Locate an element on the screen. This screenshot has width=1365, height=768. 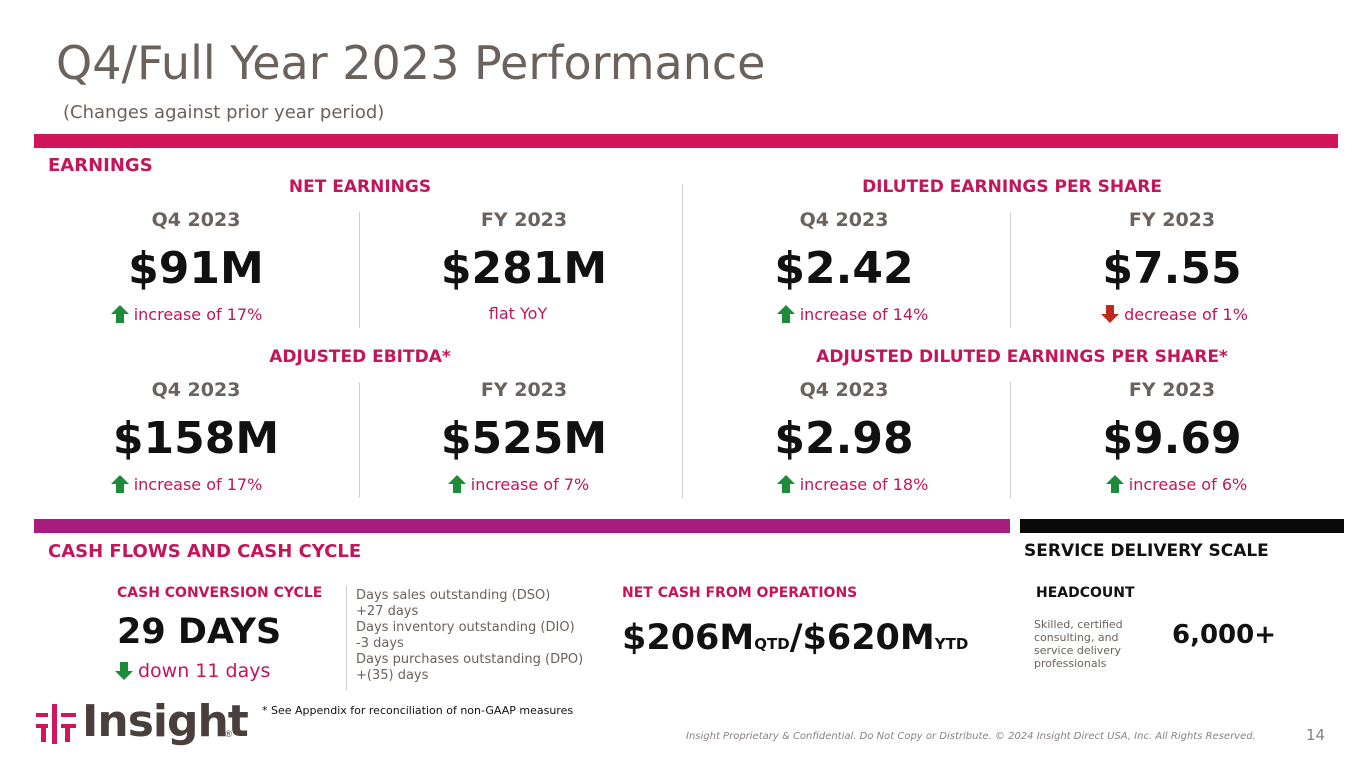
net-cash-ops-label: NET CASH FROM OPERATIONS is located at coordinates (740, 593).